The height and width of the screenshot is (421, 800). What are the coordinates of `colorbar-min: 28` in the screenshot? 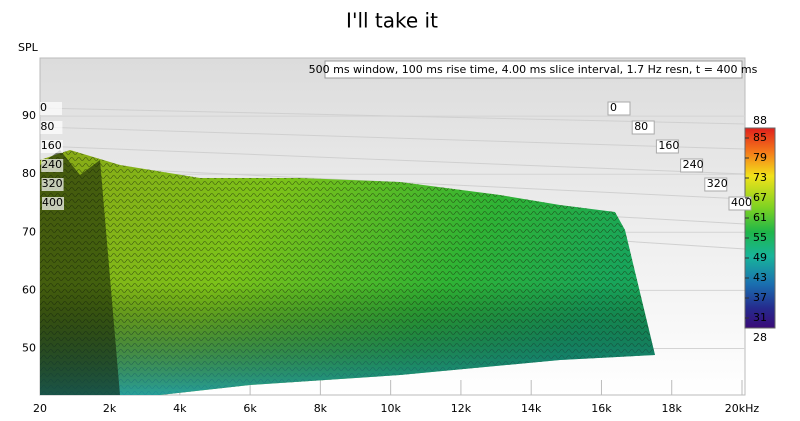 It's located at (760, 337).